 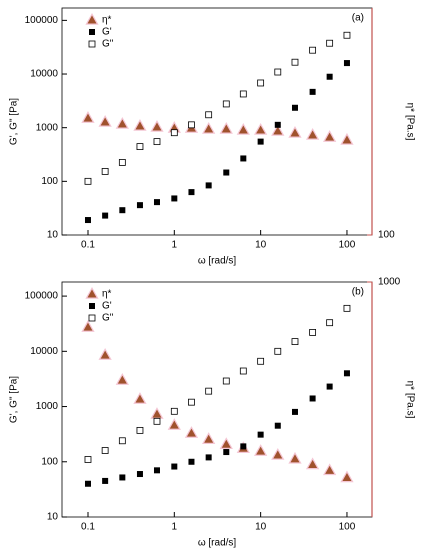 I want to click on y2-tick-label: 1000, so click(x=389, y=282).